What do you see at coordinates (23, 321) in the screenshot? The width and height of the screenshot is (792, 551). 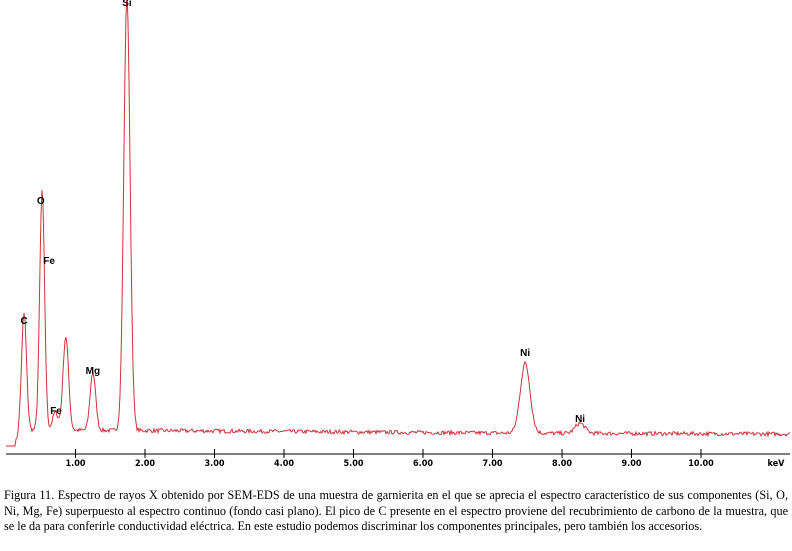 I see `peak-label-c: C` at bounding box center [23, 321].